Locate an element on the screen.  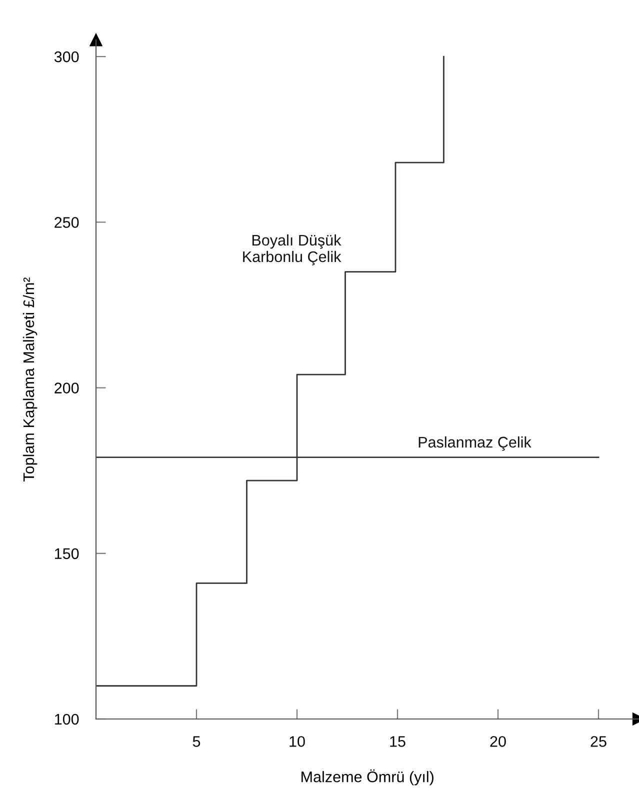
y-tick-label: 200 is located at coordinates (66, 388).